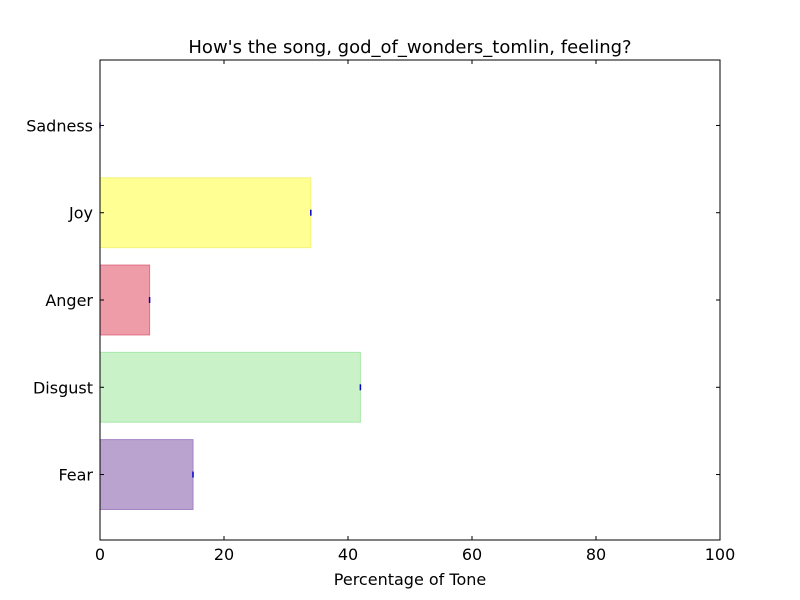 Image resolution: width=800 pixels, height=600 pixels. Describe the element at coordinates (596, 554) in the screenshot. I see `x-tick-label-4: 80` at that location.